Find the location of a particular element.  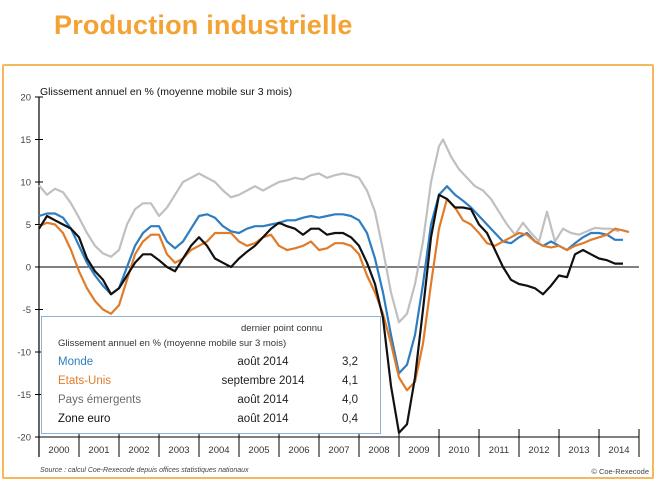

copyright: © Coe-Rexecode is located at coordinates (620, 471).